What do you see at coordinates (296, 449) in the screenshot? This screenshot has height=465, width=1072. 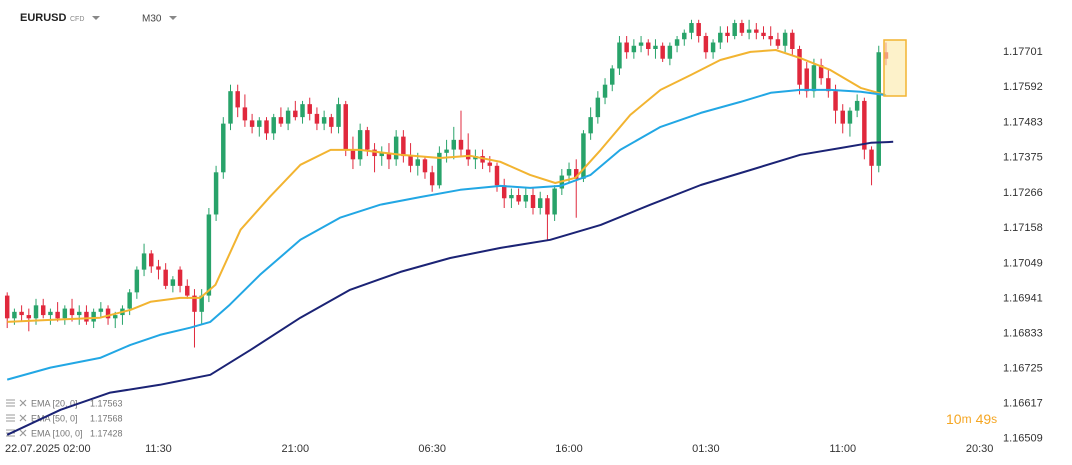 I see `x-tick-label: 21:00` at bounding box center [296, 449].